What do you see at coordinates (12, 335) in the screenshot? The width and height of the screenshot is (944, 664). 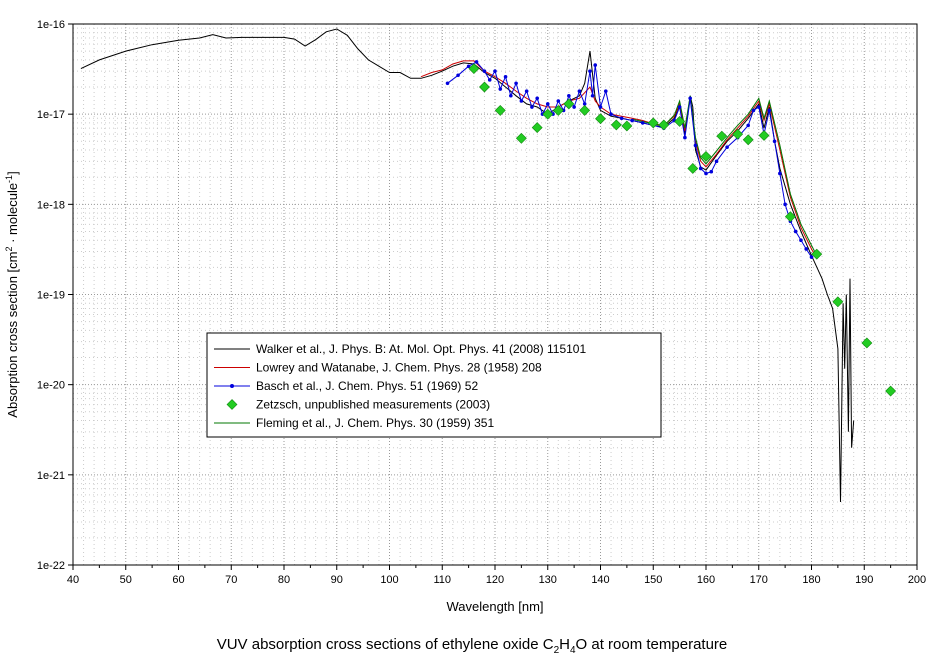 I see `y-axis-title-part: Absorption cross section [cm` at bounding box center [12, 335].